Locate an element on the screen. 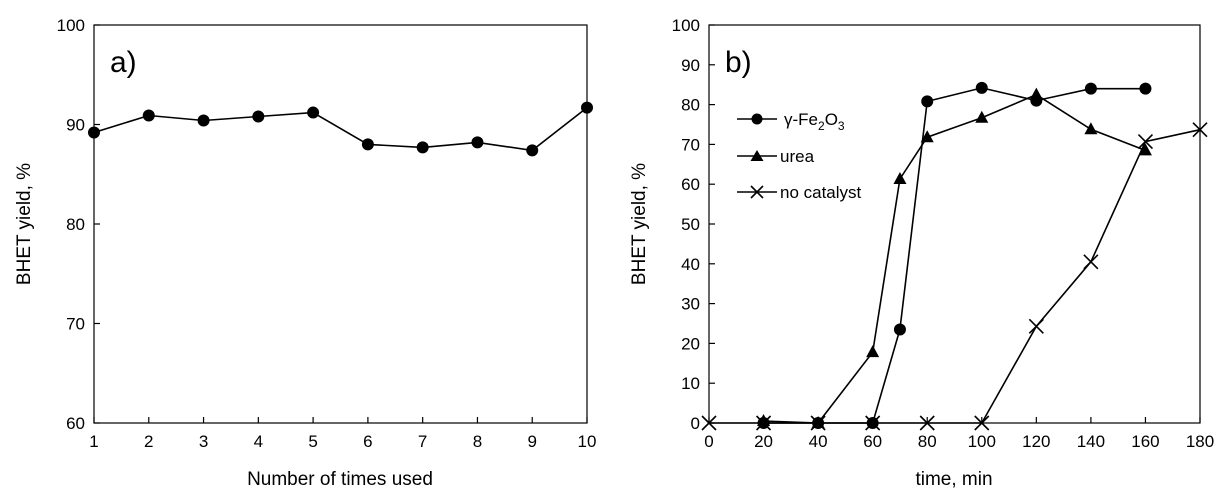 This screenshot has width=1219, height=490. legend-label-urea: urea is located at coordinates (797, 156).